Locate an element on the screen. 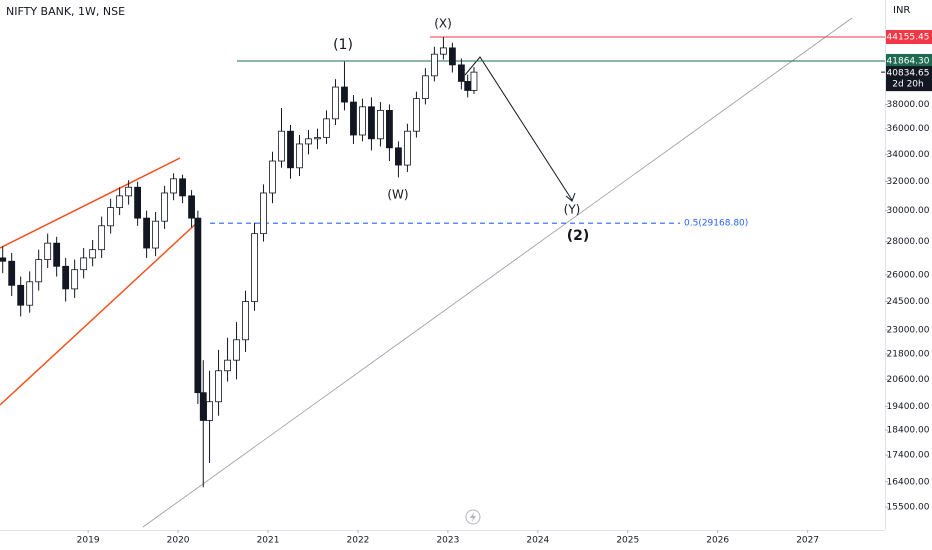 The width and height of the screenshot is (932, 550). replay-icon-bolt is located at coordinates (473, 517).